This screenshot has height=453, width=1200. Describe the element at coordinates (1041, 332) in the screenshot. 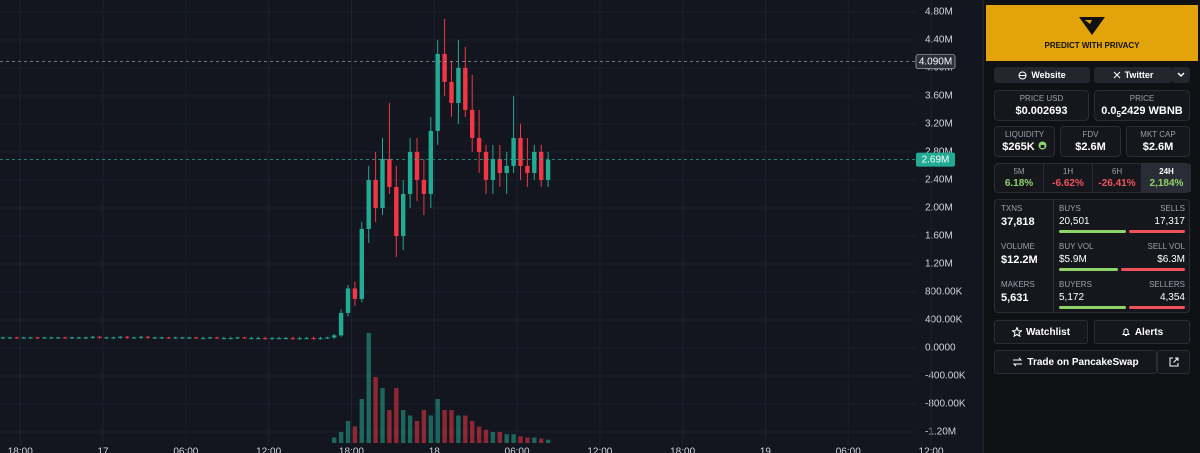

I see `watchlist-button: Watchlist` at that location.